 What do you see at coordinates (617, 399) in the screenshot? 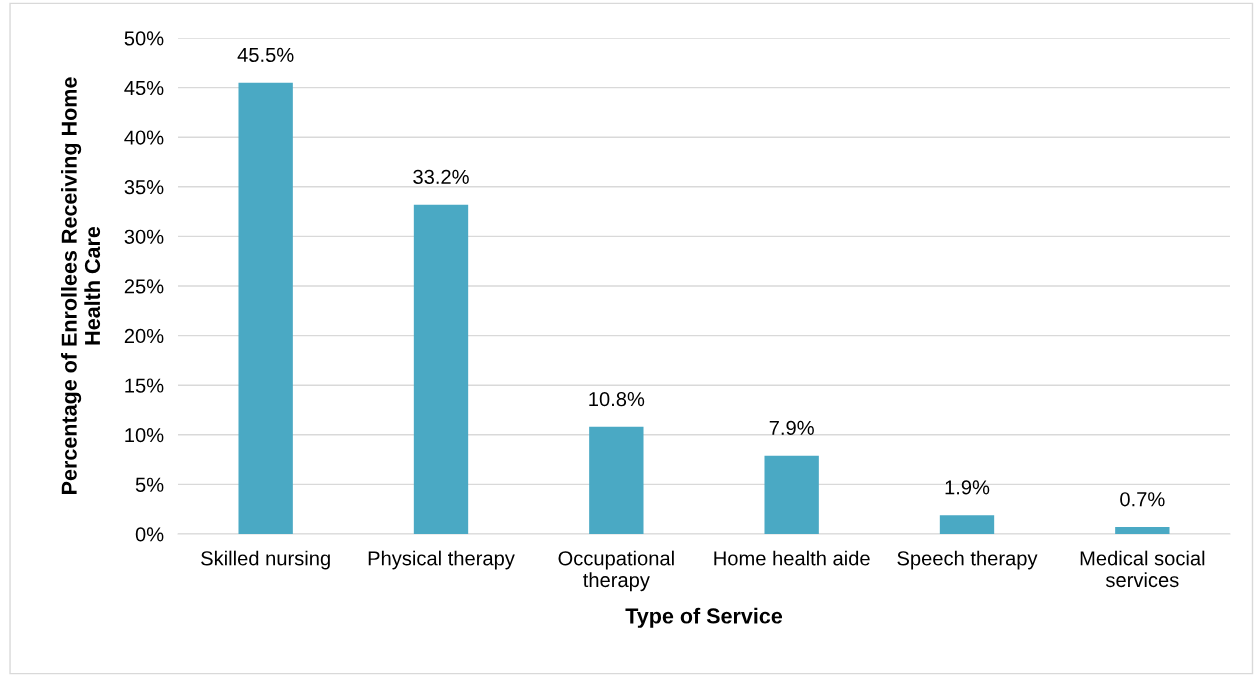
I see `data-label: 10.8%` at bounding box center [617, 399].